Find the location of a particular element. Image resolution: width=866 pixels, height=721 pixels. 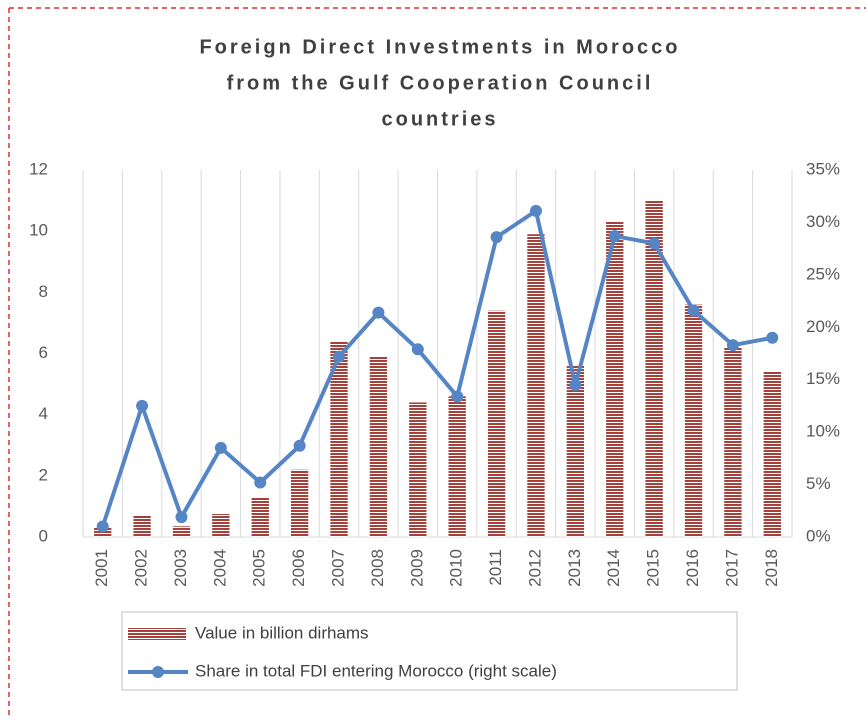

x-tick-label: 2017 is located at coordinates (731, 568).